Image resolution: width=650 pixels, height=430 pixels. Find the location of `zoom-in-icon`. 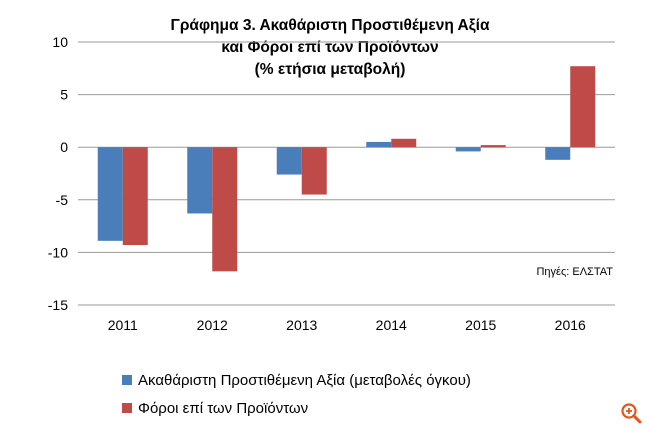

zoom-in-icon is located at coordinates (631, 413).